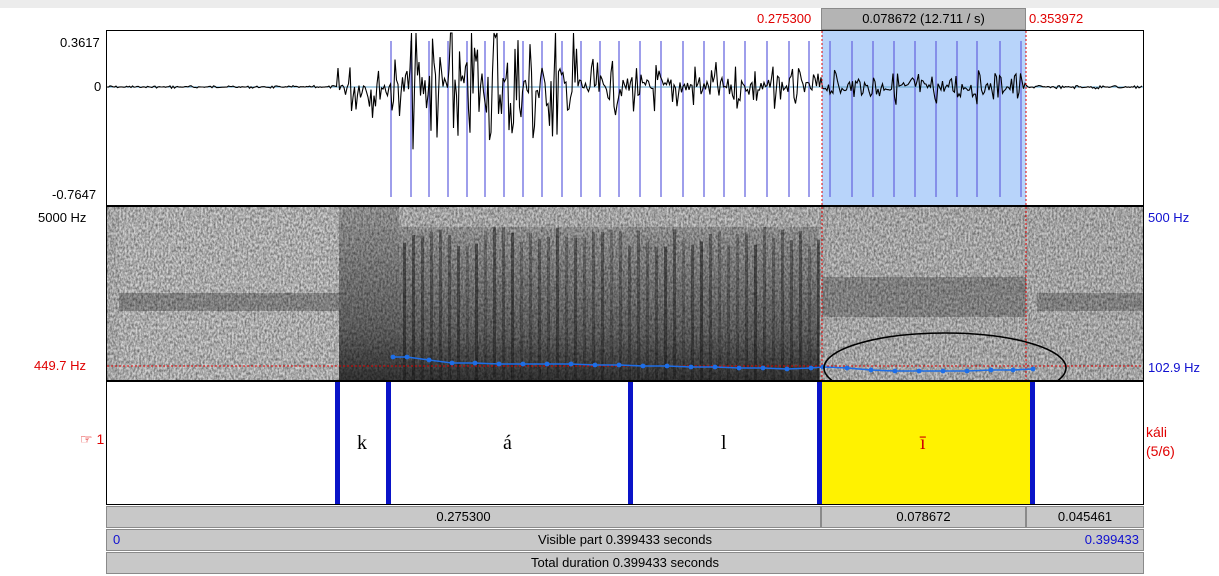 The image size is (1219, 576). What do you see at coordinates (706, 119) in the screenshot?
I see `pulse-marks` at bounding box center [706, 119].